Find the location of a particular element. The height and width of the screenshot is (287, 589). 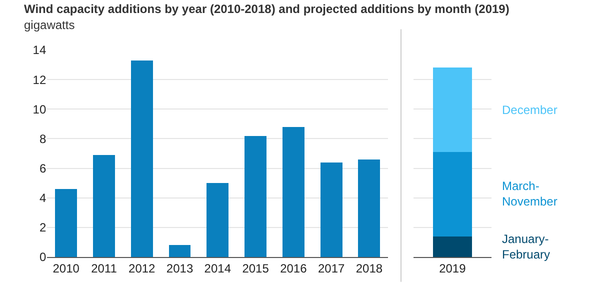

x-tick-label: 2016 is located at coordinates (294, 268).